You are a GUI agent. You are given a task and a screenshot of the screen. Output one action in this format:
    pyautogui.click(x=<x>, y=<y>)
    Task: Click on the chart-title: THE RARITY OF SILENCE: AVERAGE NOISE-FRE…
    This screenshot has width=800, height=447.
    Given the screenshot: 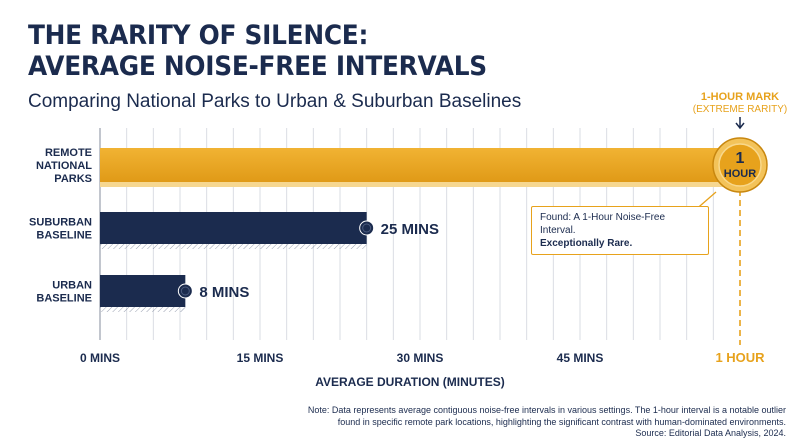 What is the action you would take?
    pyautogui.click(x=257, y=51)
    